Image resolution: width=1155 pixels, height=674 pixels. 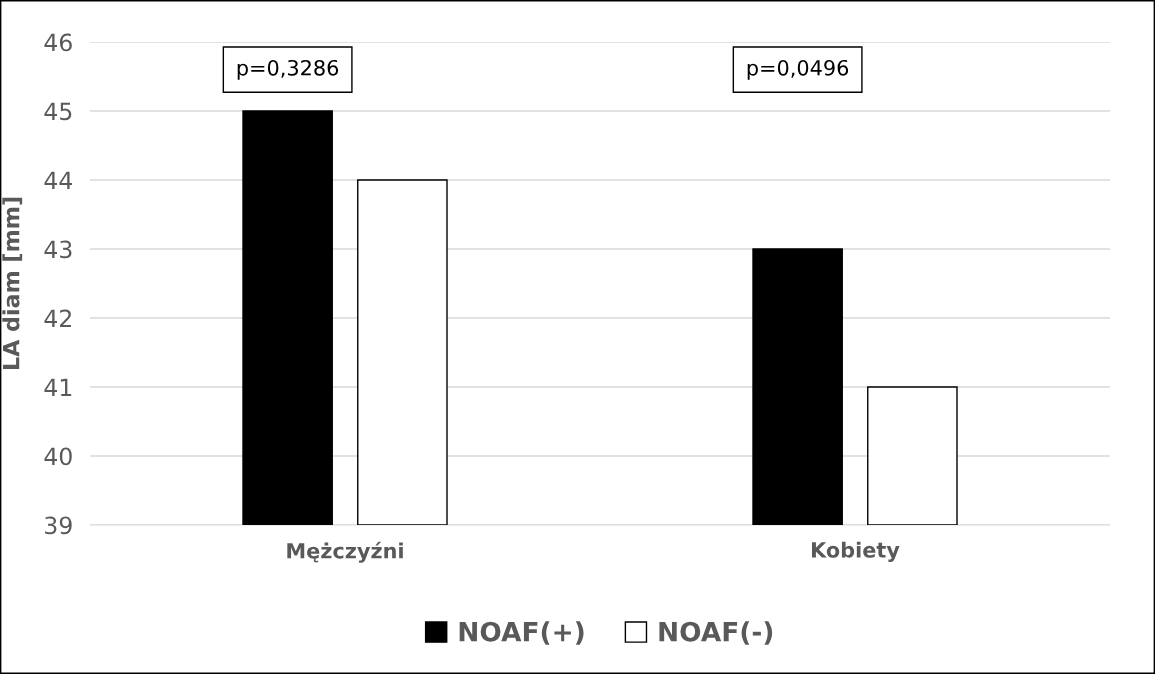 I want to click on y-tick-label: 45, so click(x=58, y=111).